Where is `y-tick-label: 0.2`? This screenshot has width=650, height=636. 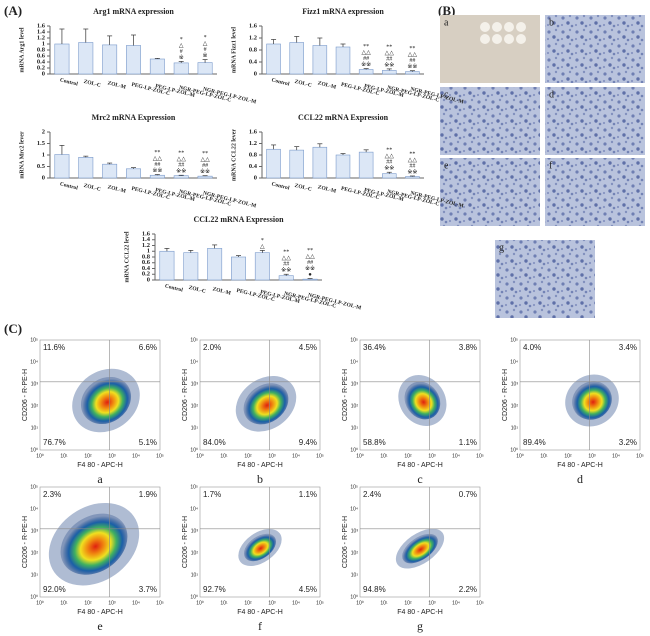
y-tick-label: 0.2 is located at coordinates (41, 67).